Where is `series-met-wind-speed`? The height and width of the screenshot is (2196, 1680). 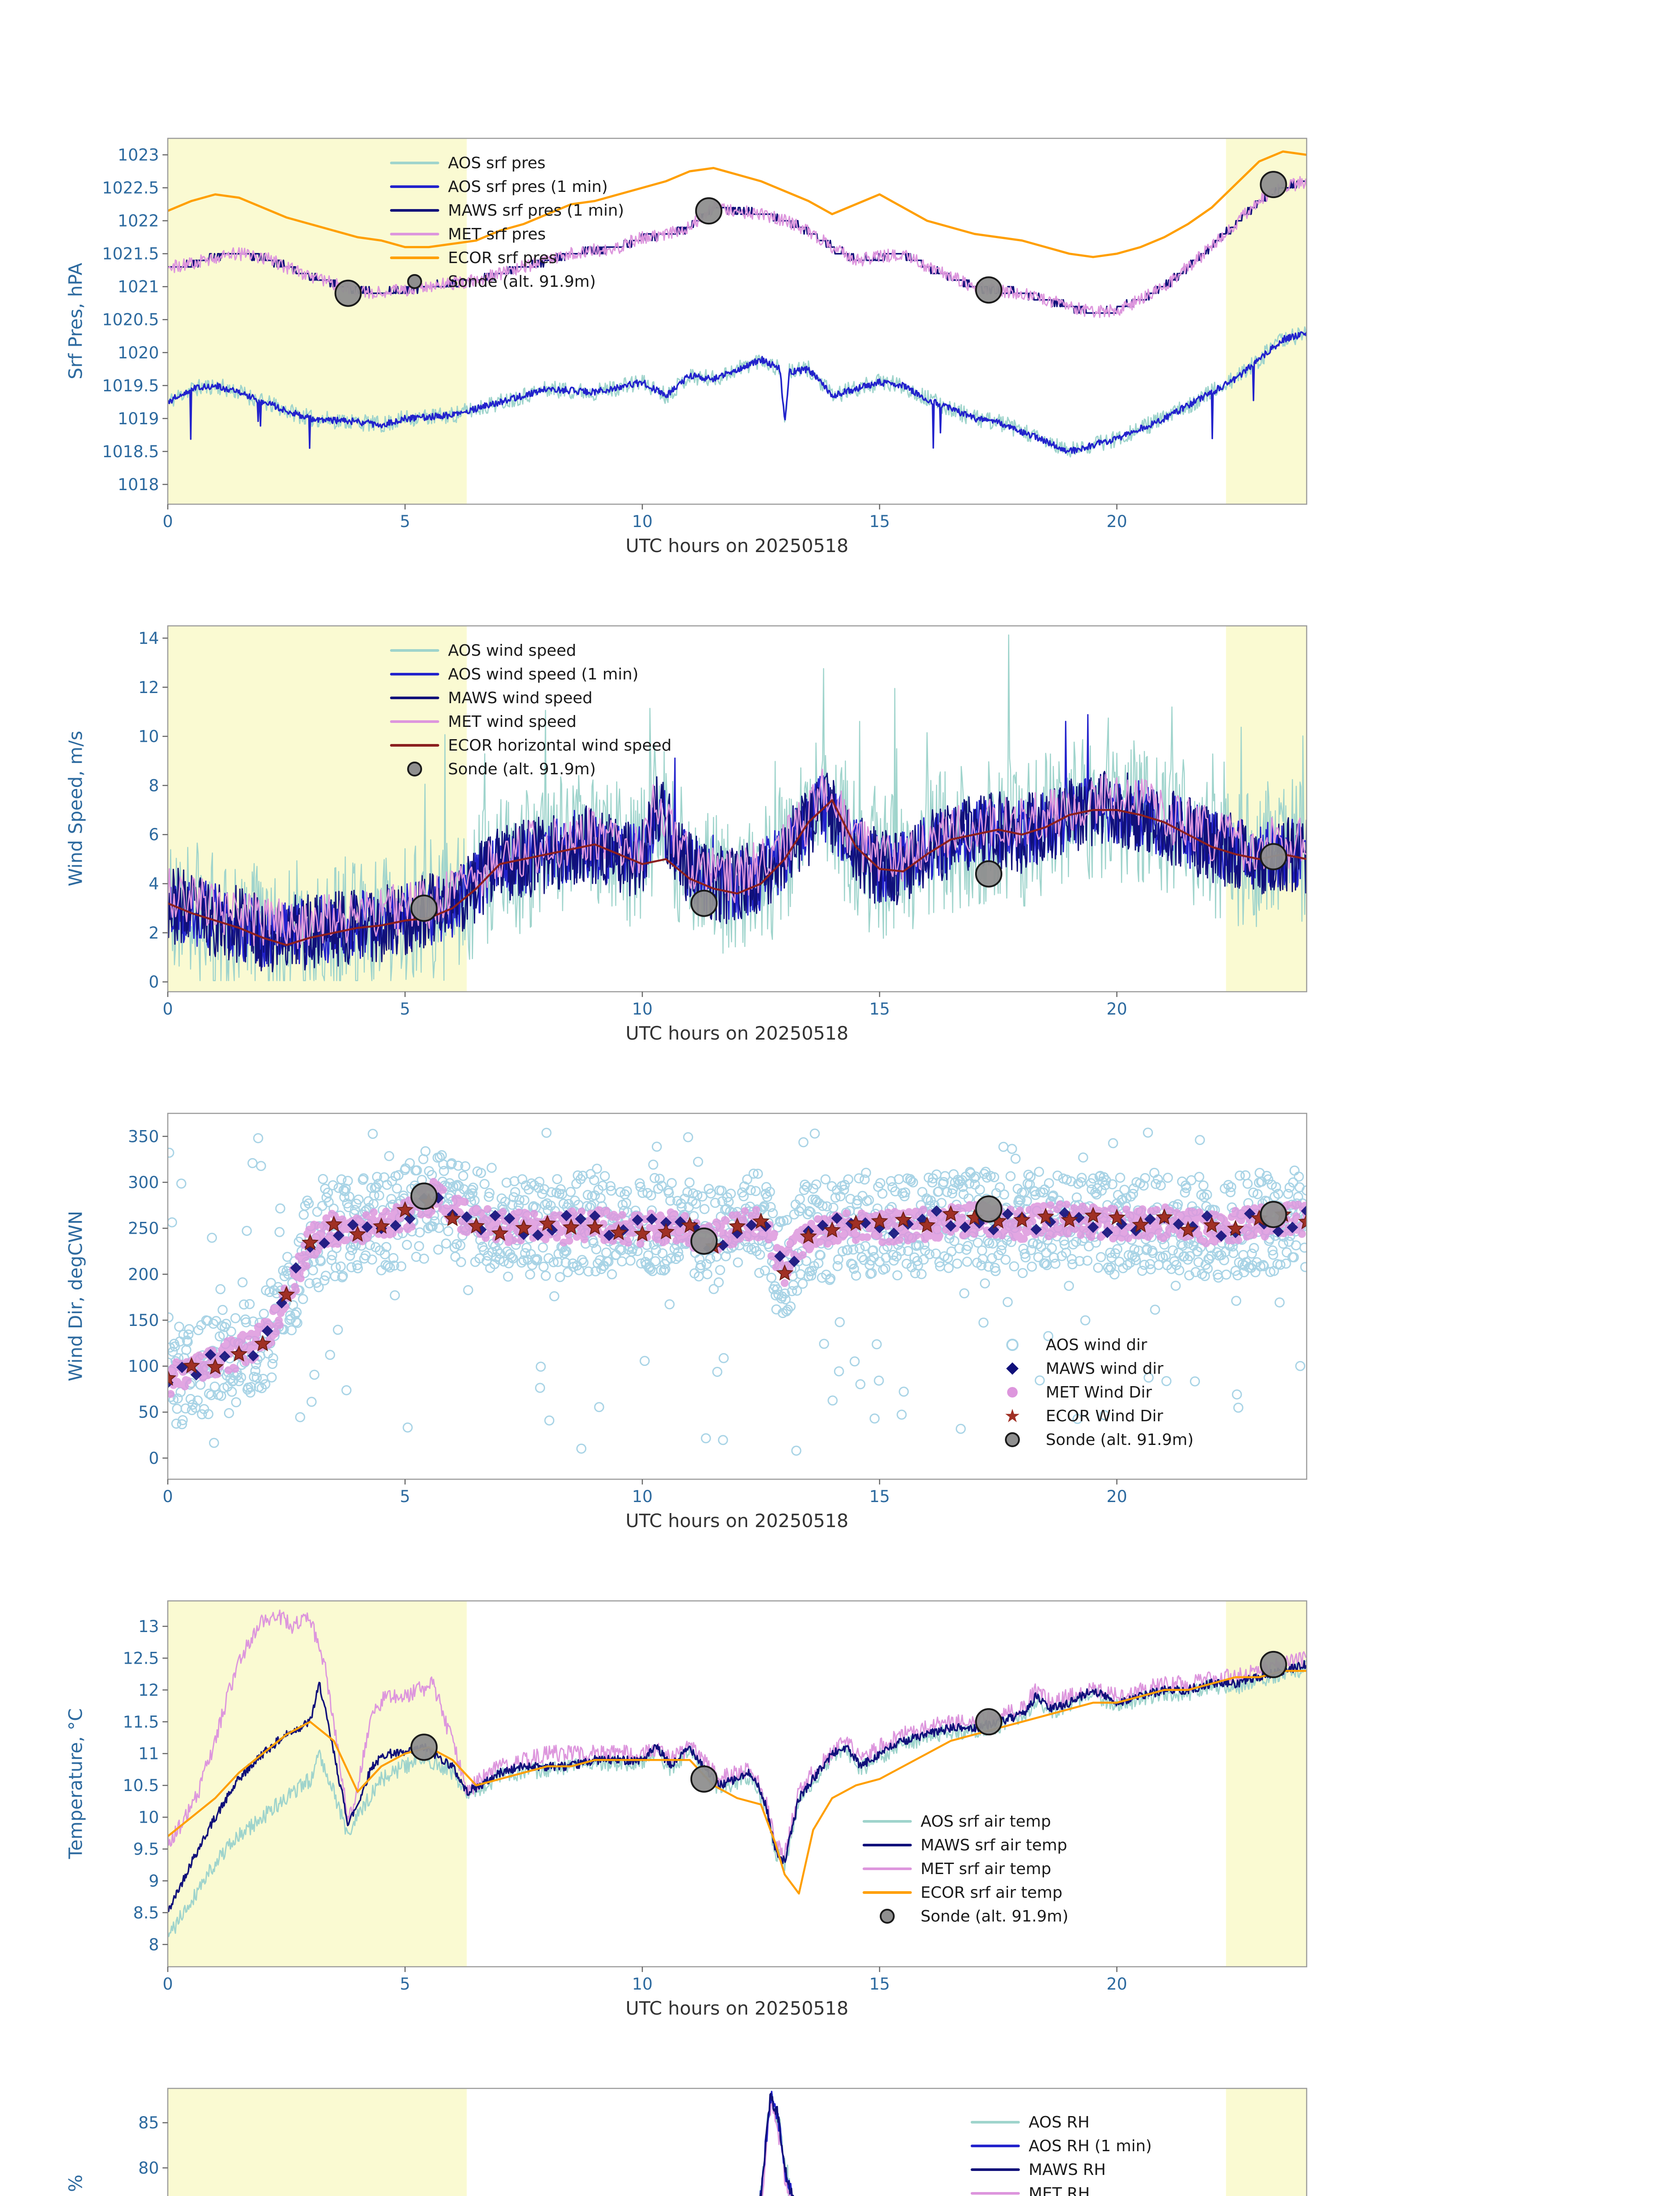 series-met-wind-speed is located at coordinates (738, 859).